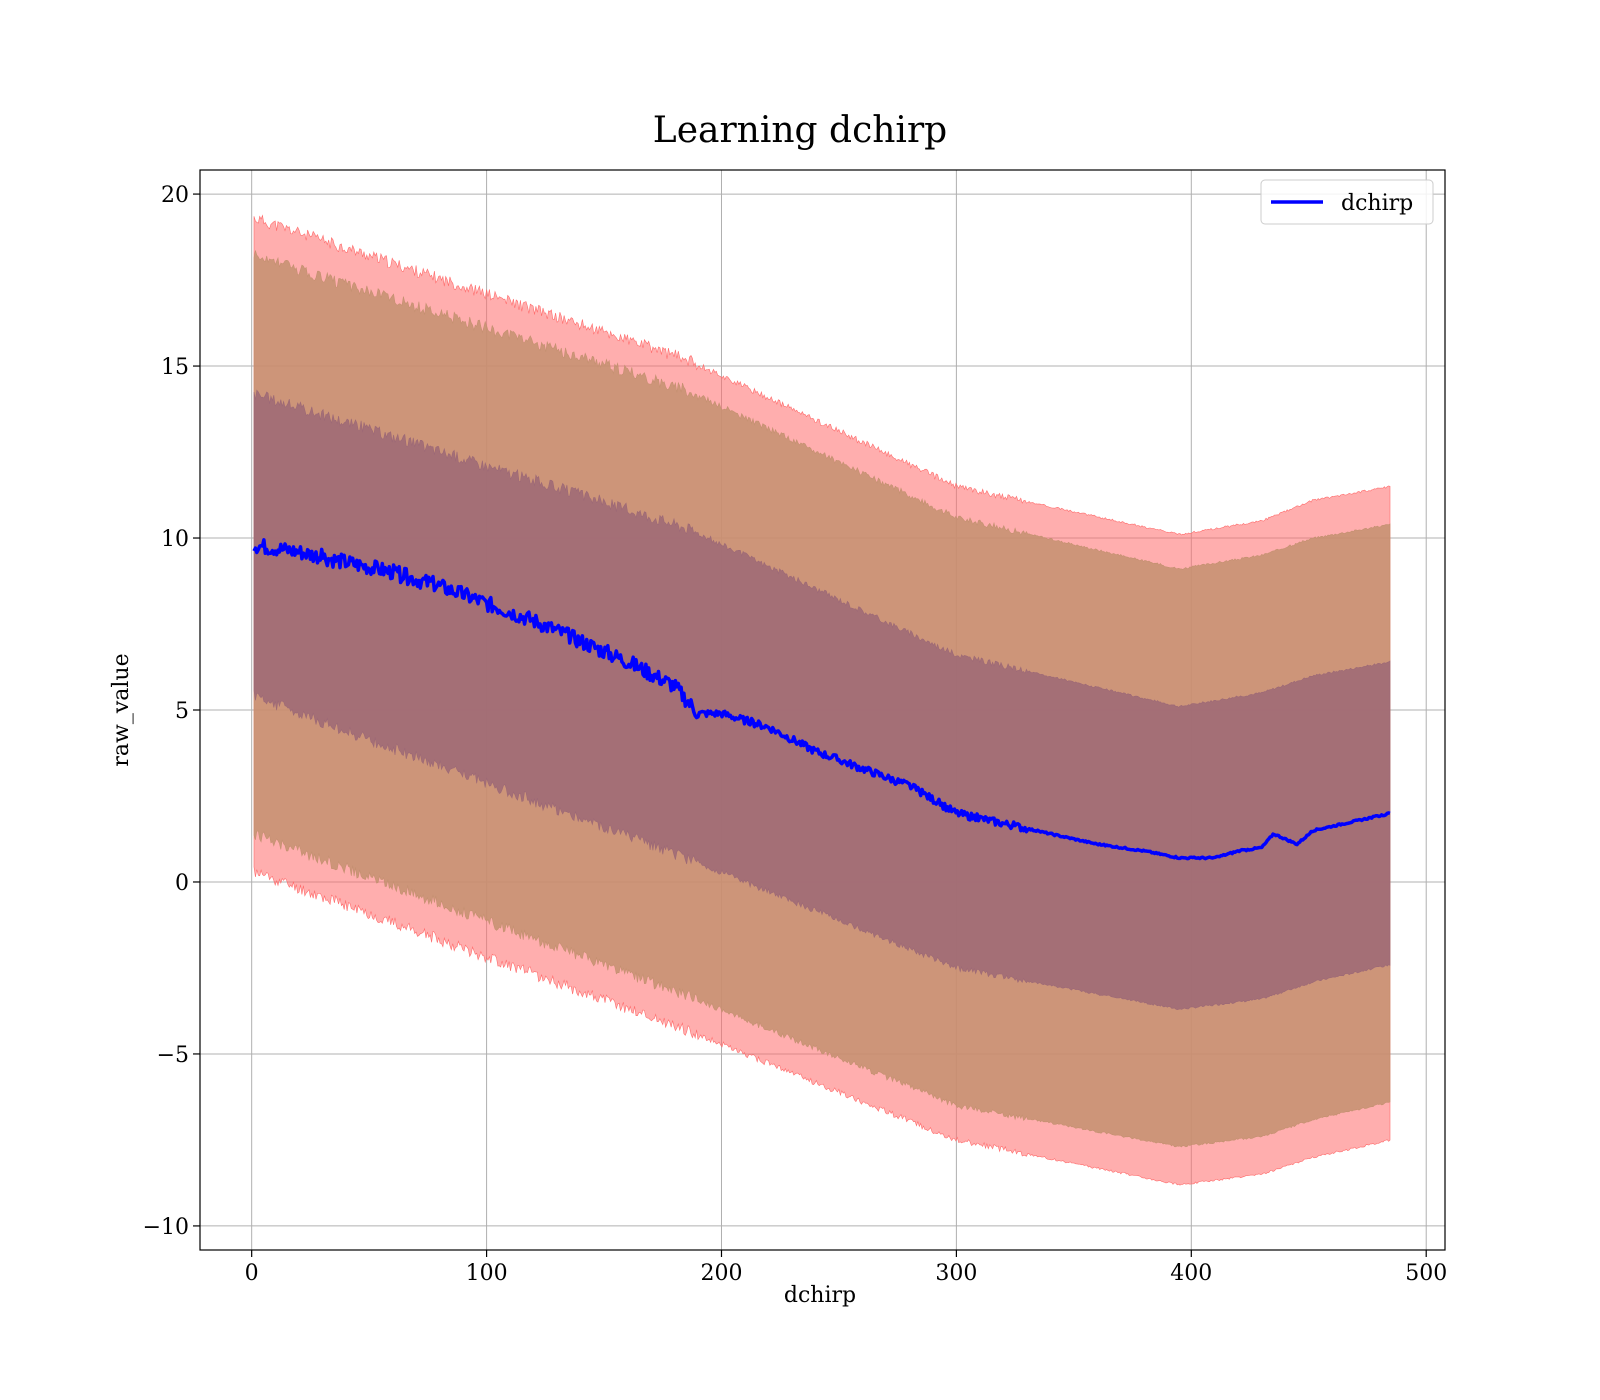 The image size is (1600, 1400). What do you see at coordinates (175, 195) in the screenshot?
I see `y-tick-label: 20` at bounding box center [175, 195].